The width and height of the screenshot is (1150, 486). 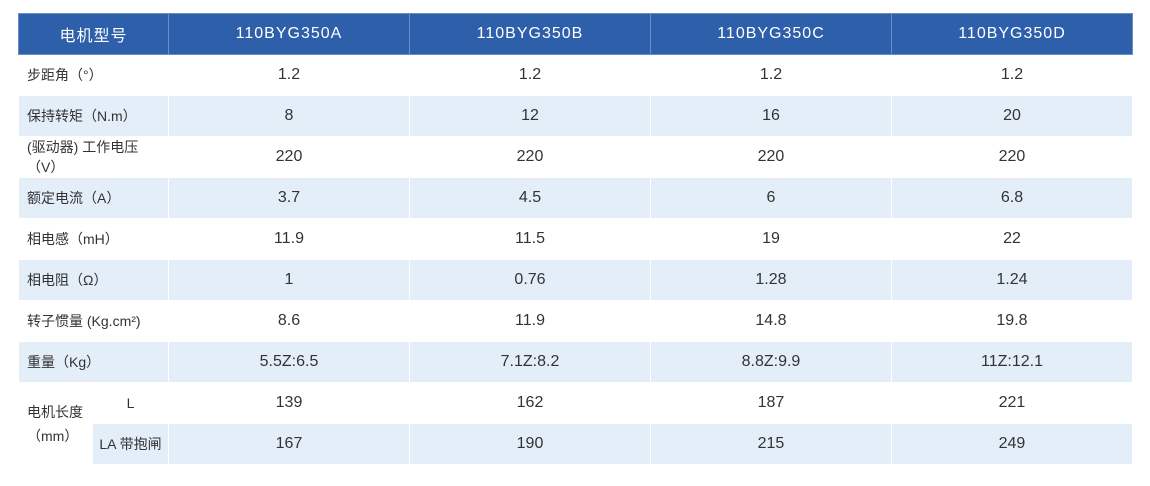 I want to click on value: 8.8, so click(x=752, y=361).